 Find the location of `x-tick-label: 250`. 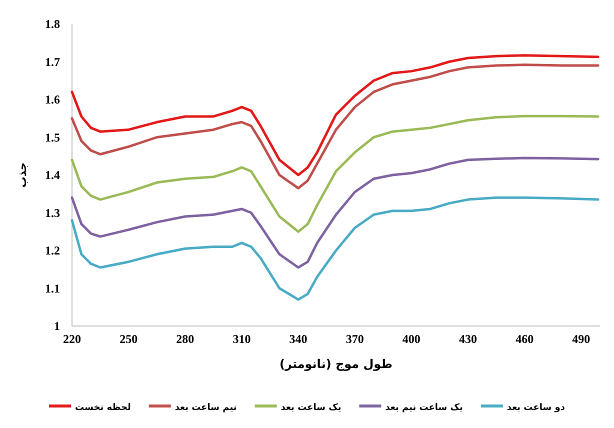

x-tick-label: 250 is located at coordinates (129, 339).